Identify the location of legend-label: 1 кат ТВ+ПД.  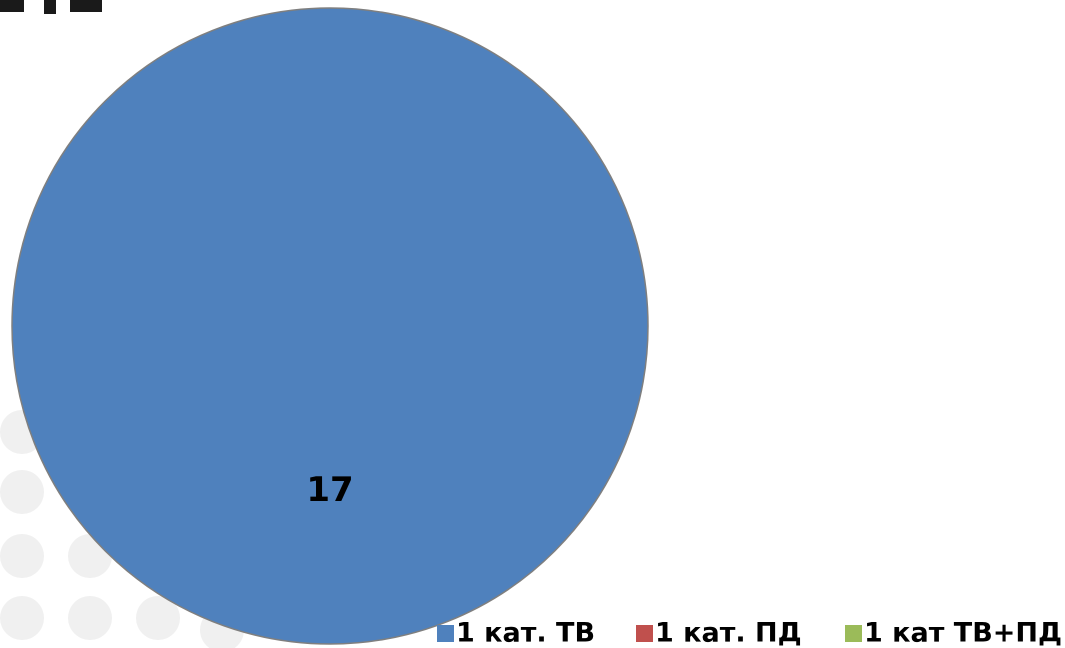
(963, 633).